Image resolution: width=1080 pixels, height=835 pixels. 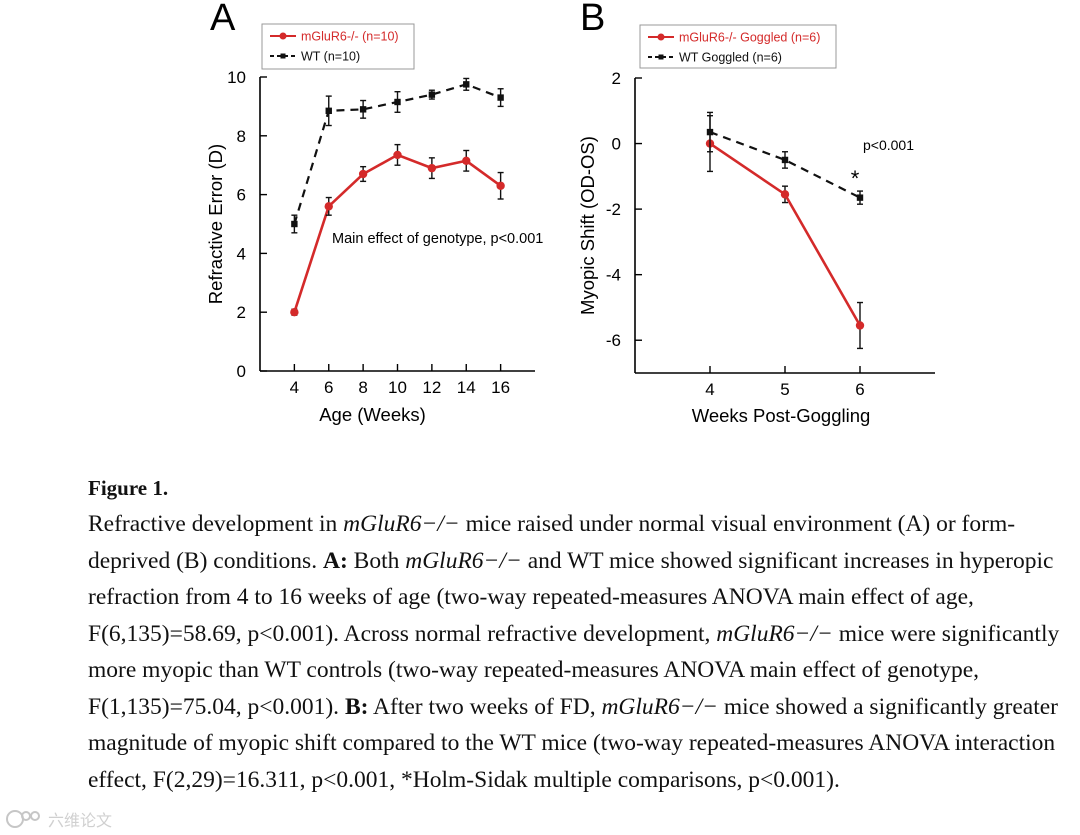 What do you see at coordinates (376, 560) in the screenshot?
I see `caption-text: Both` at bounding box center [376, 560].